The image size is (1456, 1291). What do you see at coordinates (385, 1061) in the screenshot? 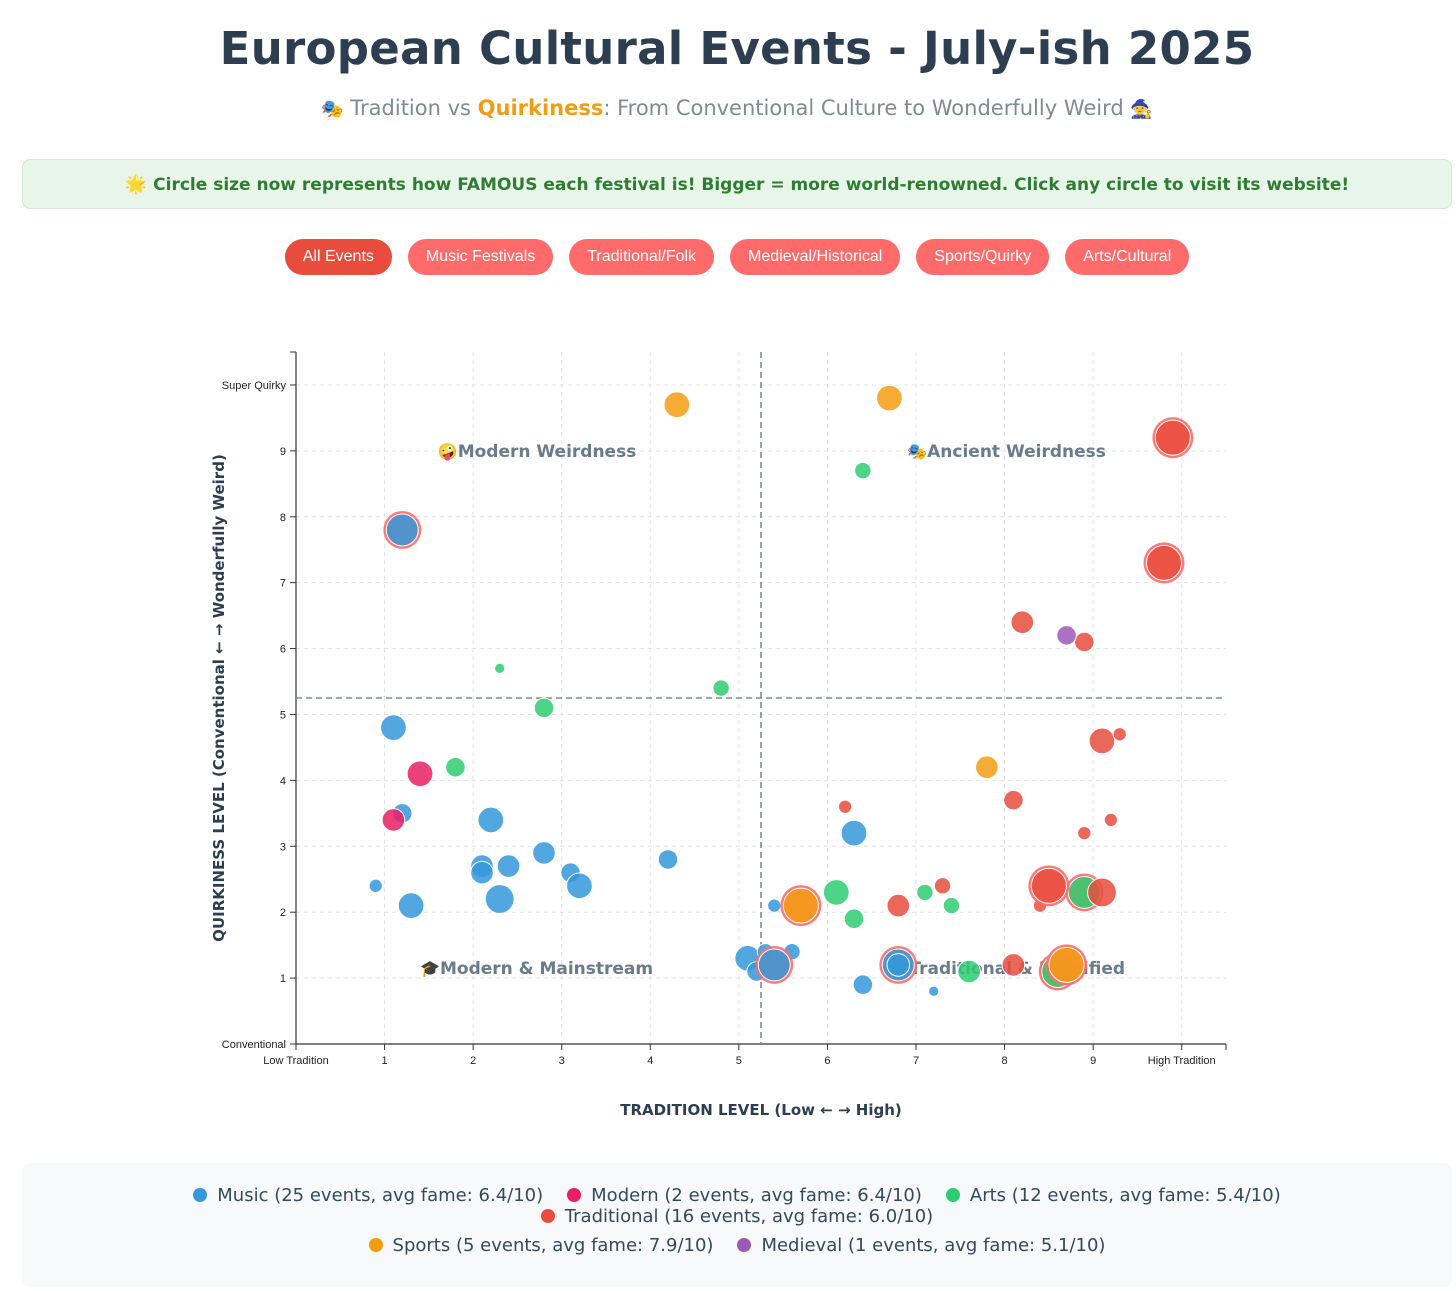
I see `x-tick-label: 1` at bounding box center [385, 1061].